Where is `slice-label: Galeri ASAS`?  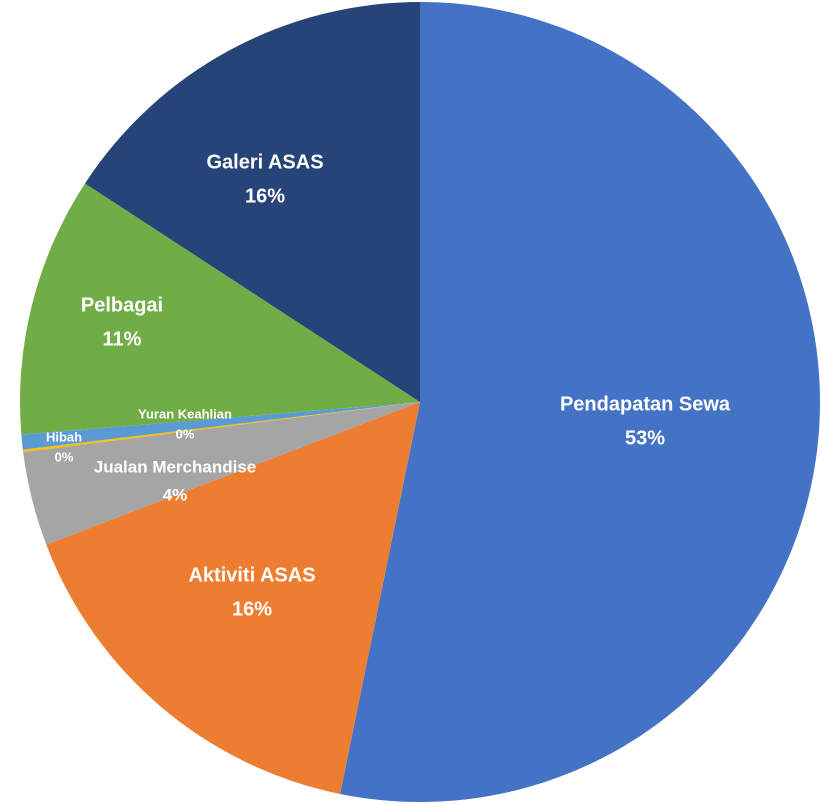
slice-label: Galeri ASAS is located at coordinates (264, 162).